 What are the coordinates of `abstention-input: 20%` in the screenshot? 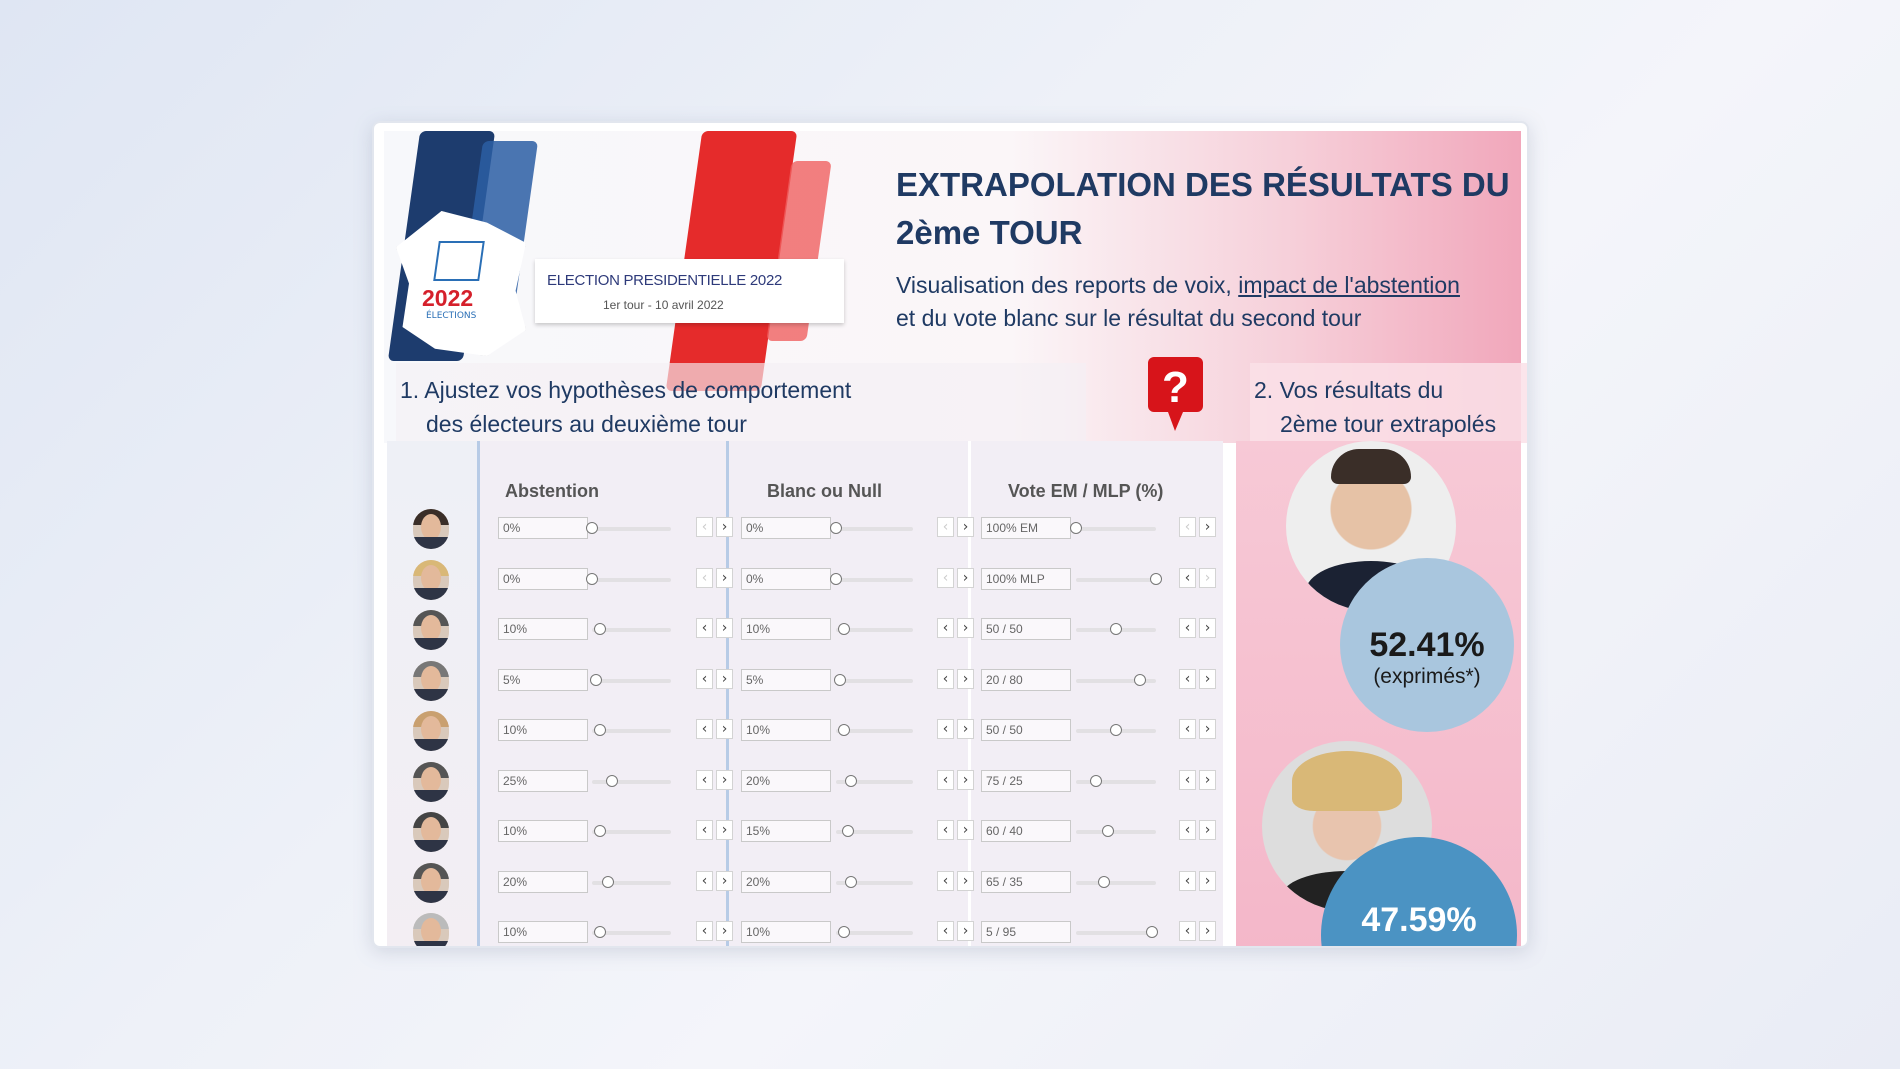 It's located at (543, 881).